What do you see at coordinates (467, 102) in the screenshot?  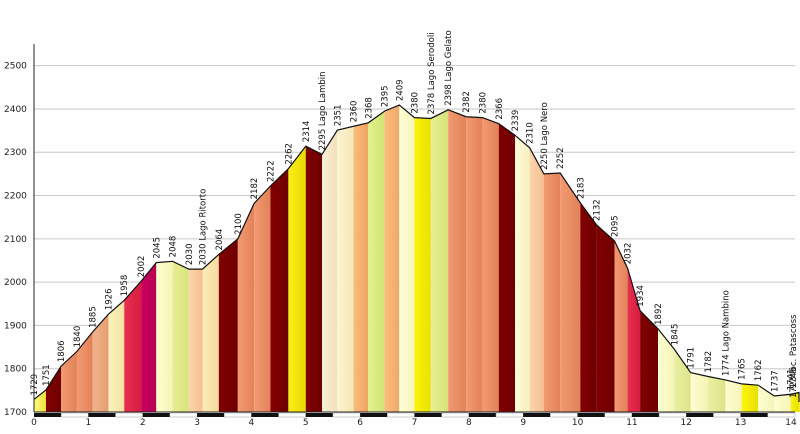 I see `elevation-label: 2382` at bounding box center [467, 102].